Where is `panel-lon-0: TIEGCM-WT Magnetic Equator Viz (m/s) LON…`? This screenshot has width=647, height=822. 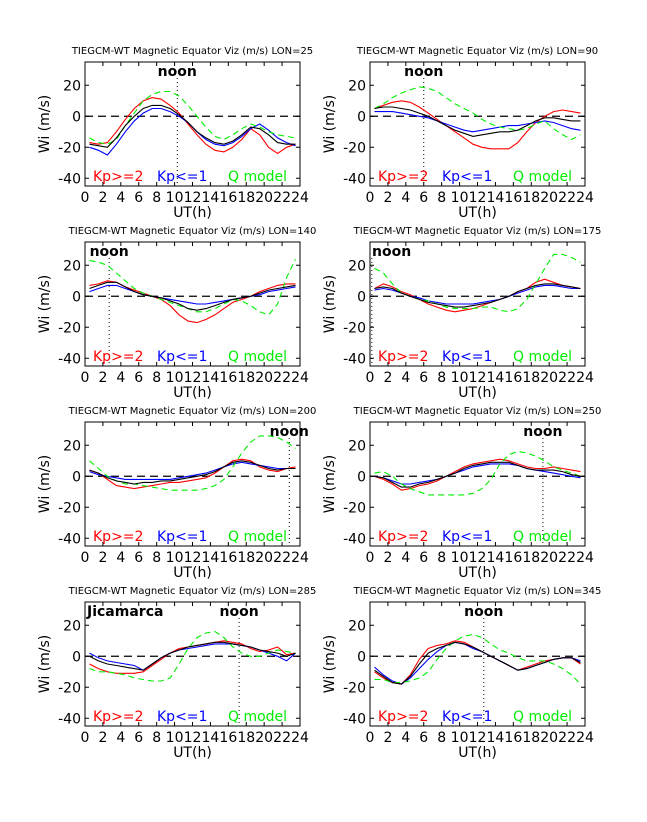
panel-lon-0: TIEGCM-WT Magnetic Equator Viz (m/s) LON… is located at coordinates (175, 133).